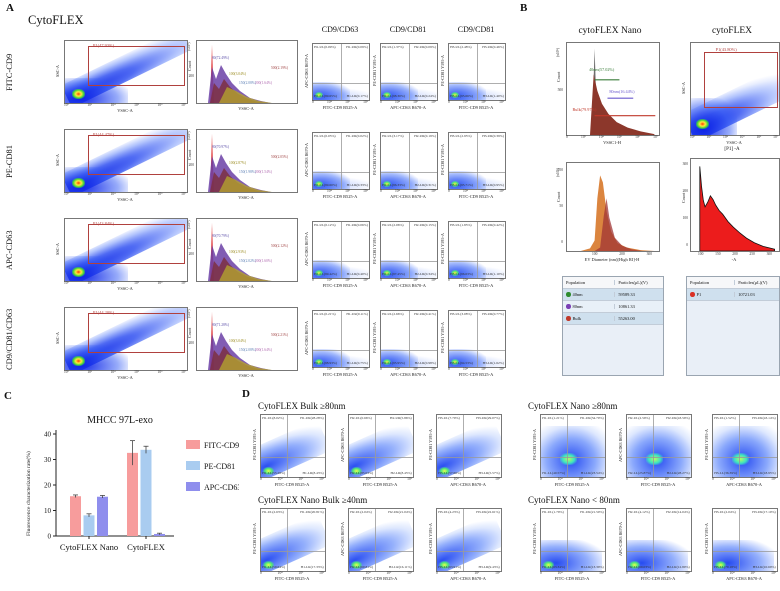  I want to click on quad-lr-label: H1-LR(0.33%), so click(357, 185).